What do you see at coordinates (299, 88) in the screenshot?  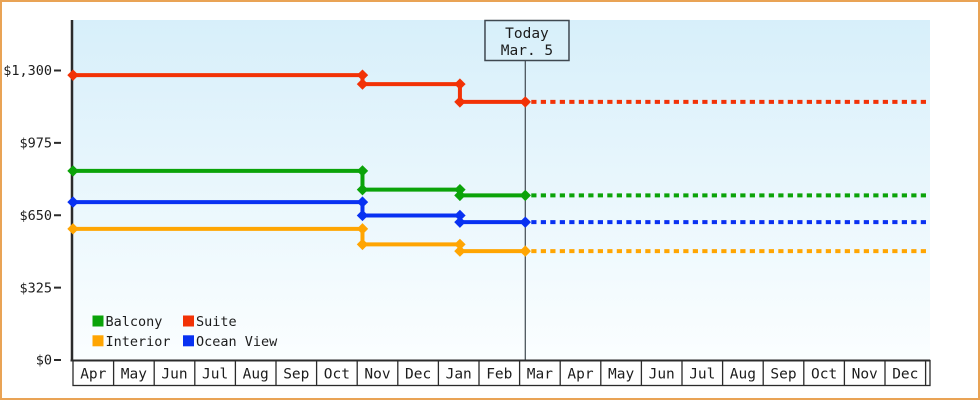 I see `series-line-suite` at bounding box center [299, 88].